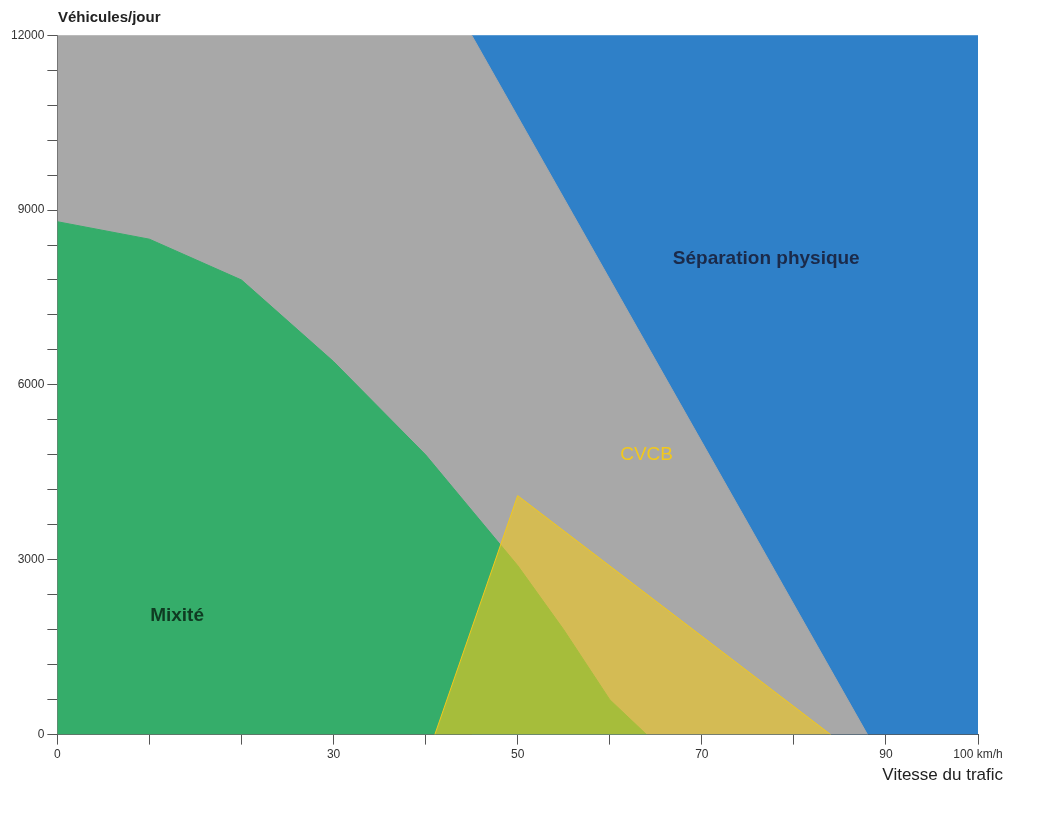 Image resolution: width=1041 pixels, height=827 pixels. I want to click on y-tick-label: 0, so click(41, 733).